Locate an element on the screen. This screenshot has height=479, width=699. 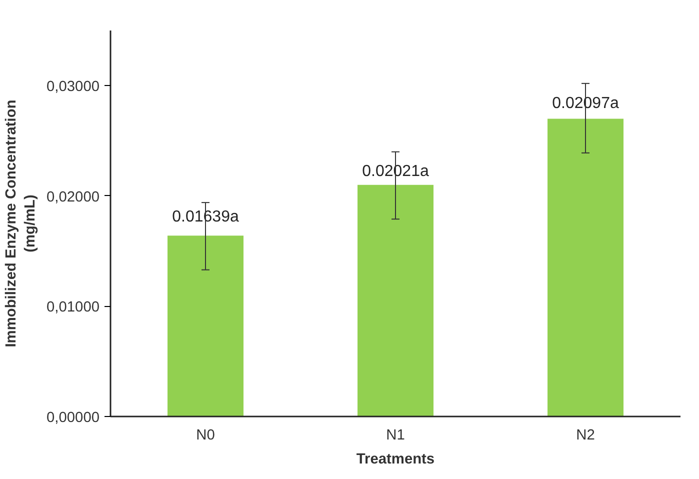
y-axis-title: Immobilized Enzyme Concentration (mg/mL) is located at coordinates (21, 224).